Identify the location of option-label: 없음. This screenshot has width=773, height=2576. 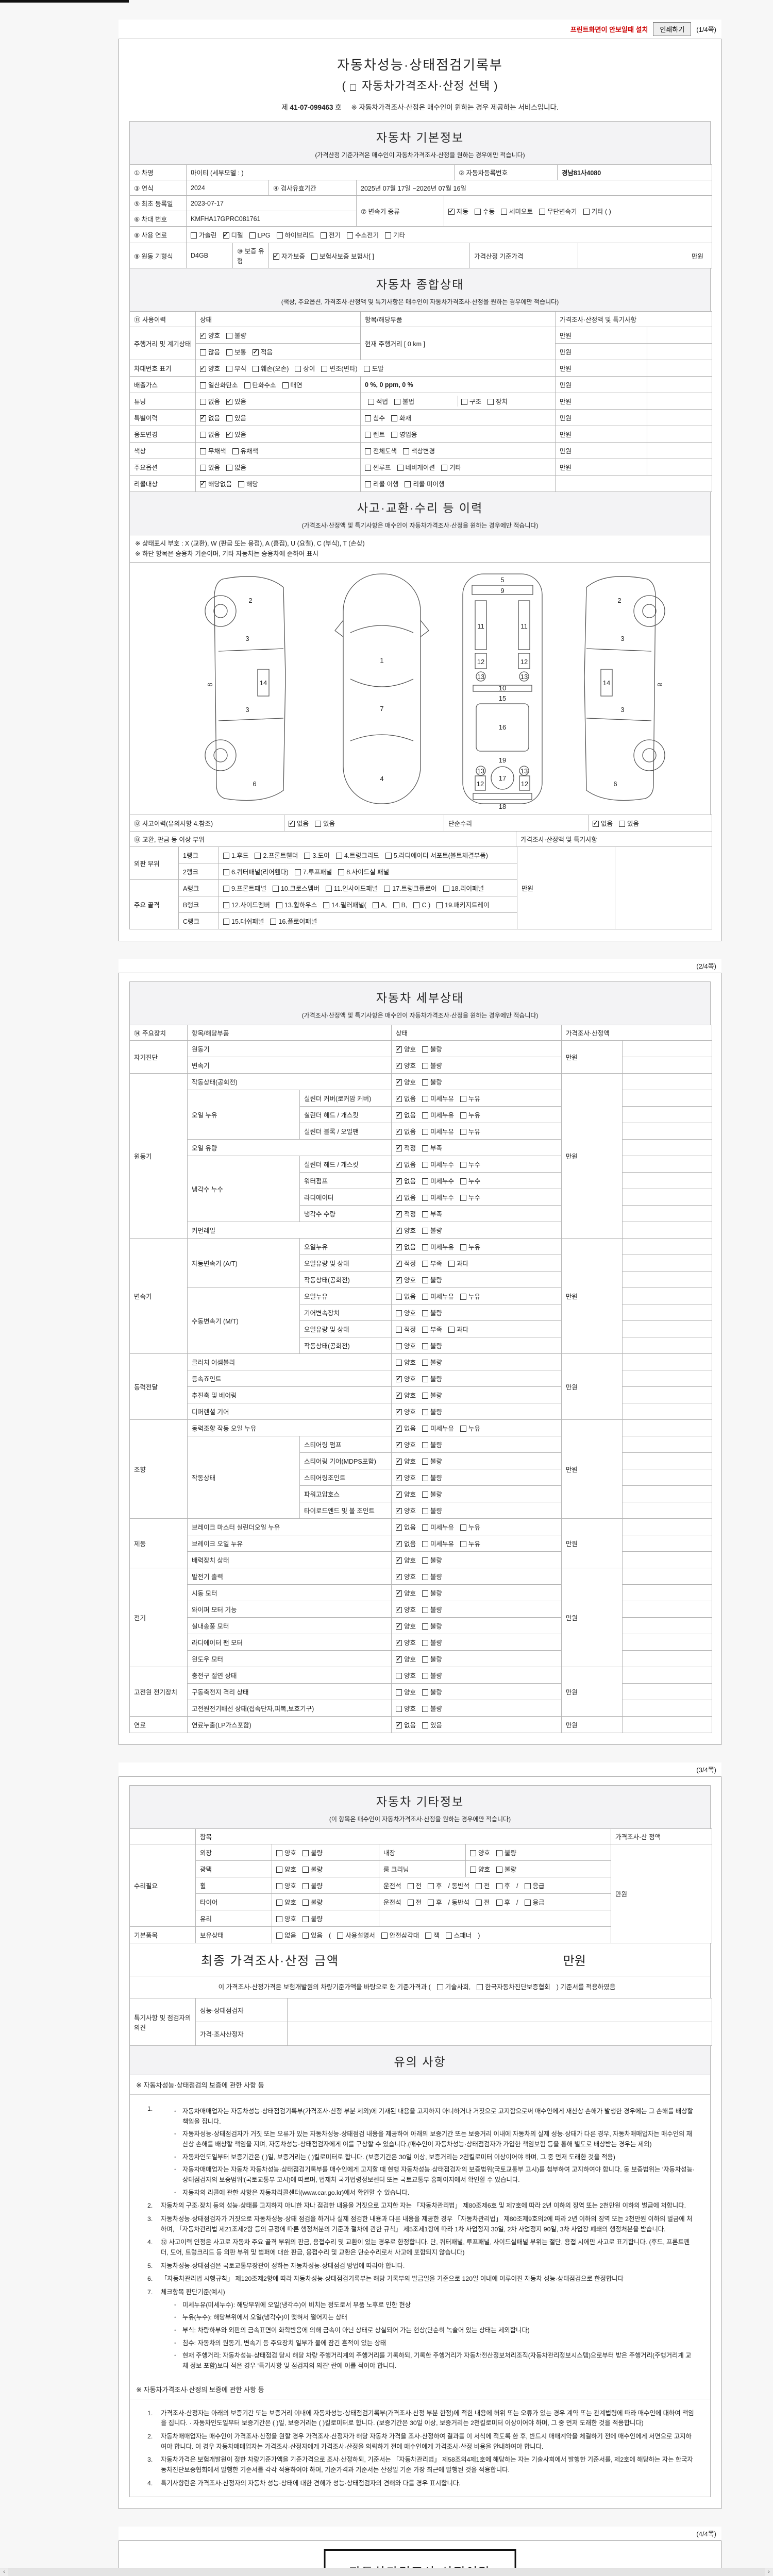
(410, 1132).